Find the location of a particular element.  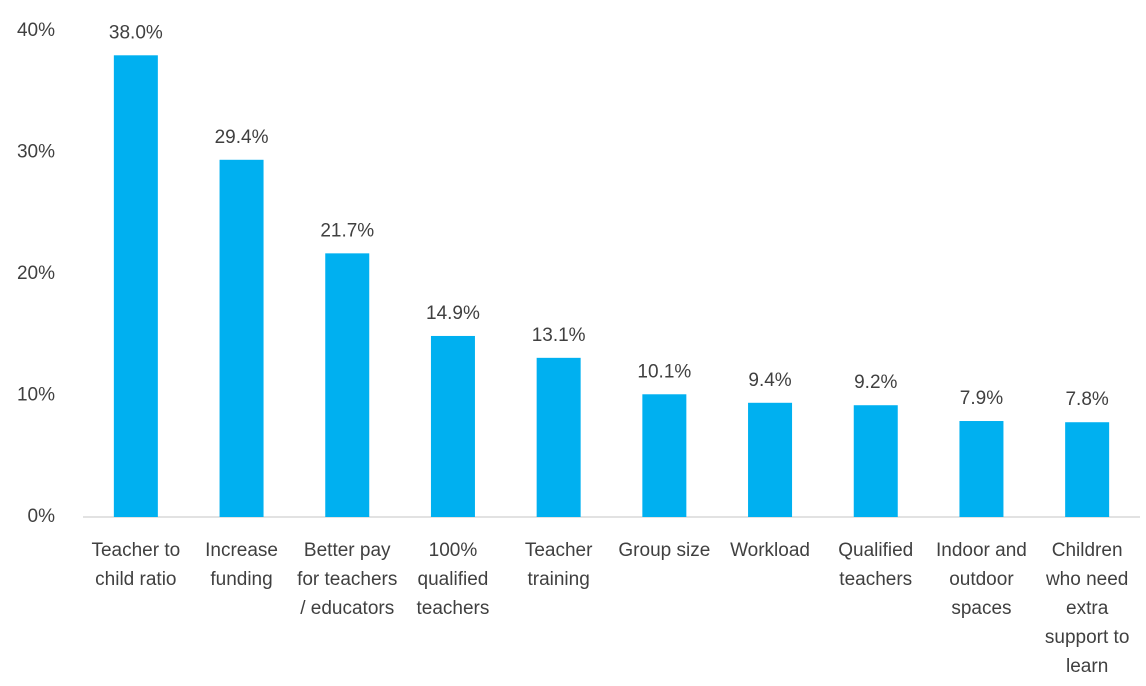

value-label: 7.8% is located at coordinates (1086, 399).